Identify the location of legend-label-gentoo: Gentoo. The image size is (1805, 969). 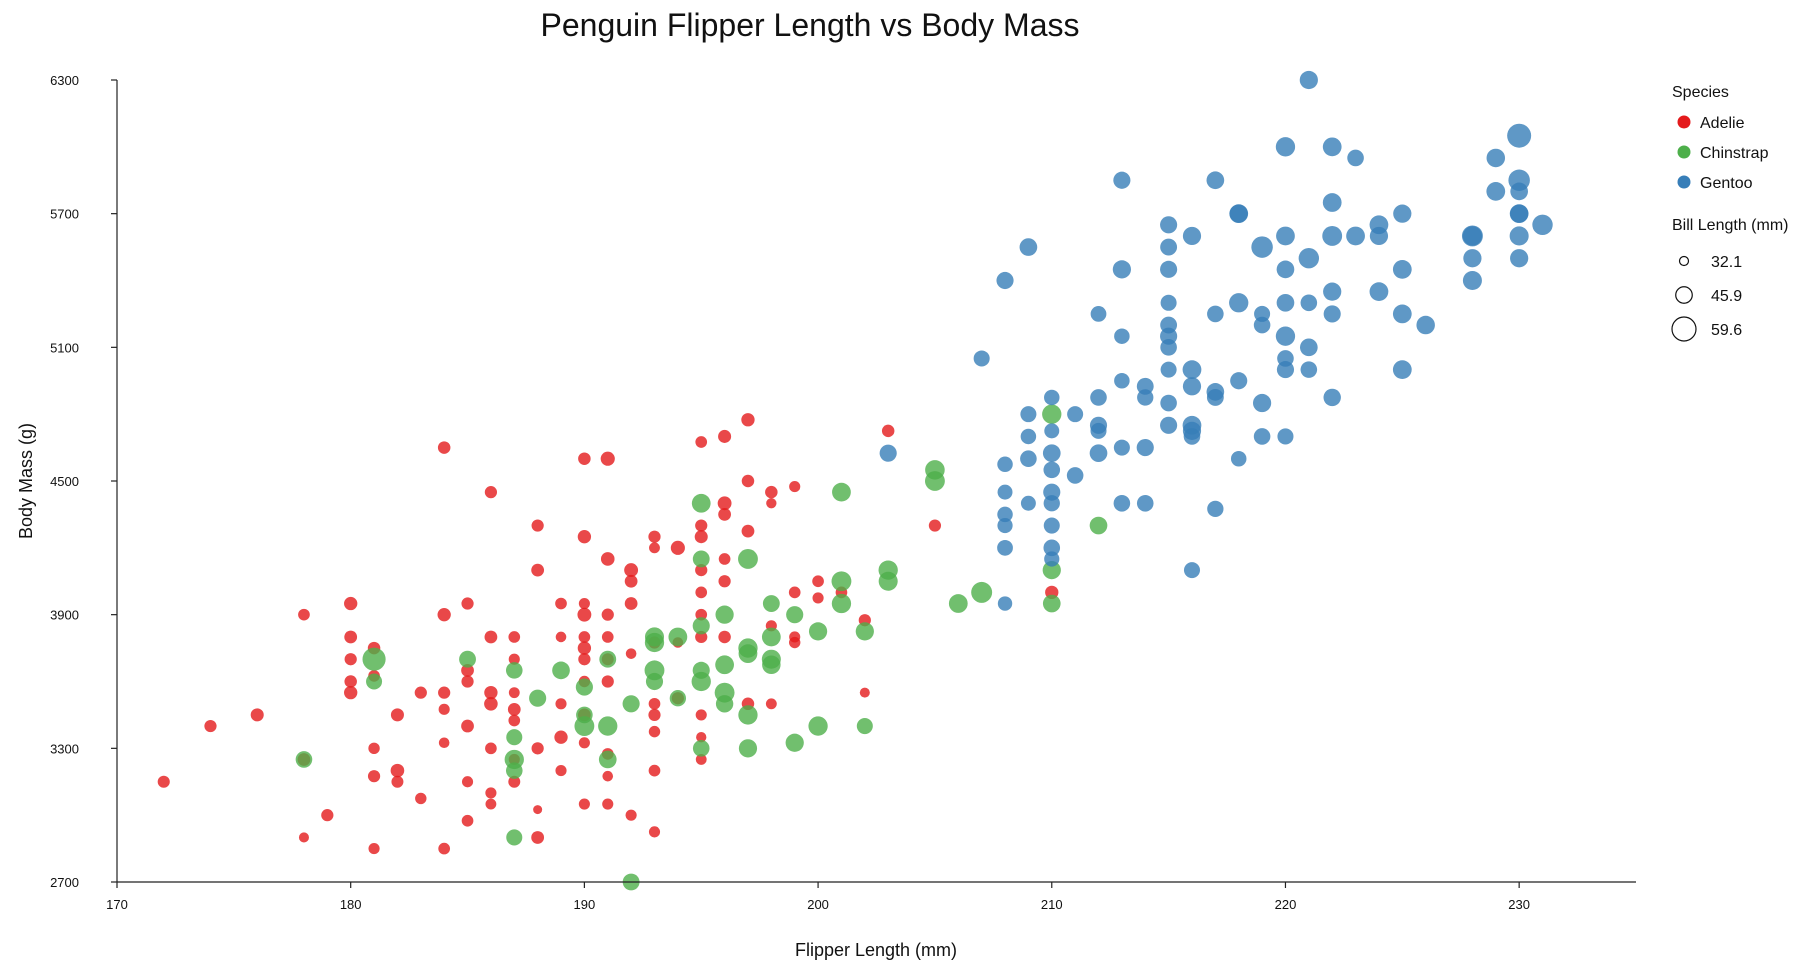
(1726, 183).